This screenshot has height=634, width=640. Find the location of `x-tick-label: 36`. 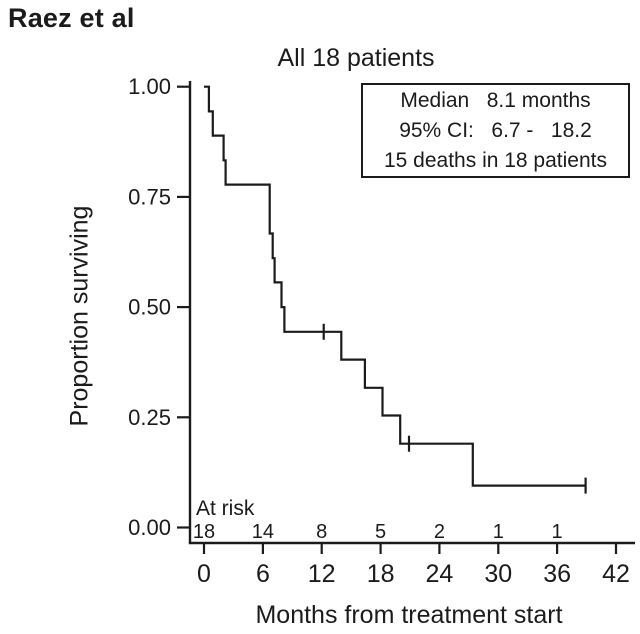

x-tick-label: 36 is located at coordinates (557, 574).